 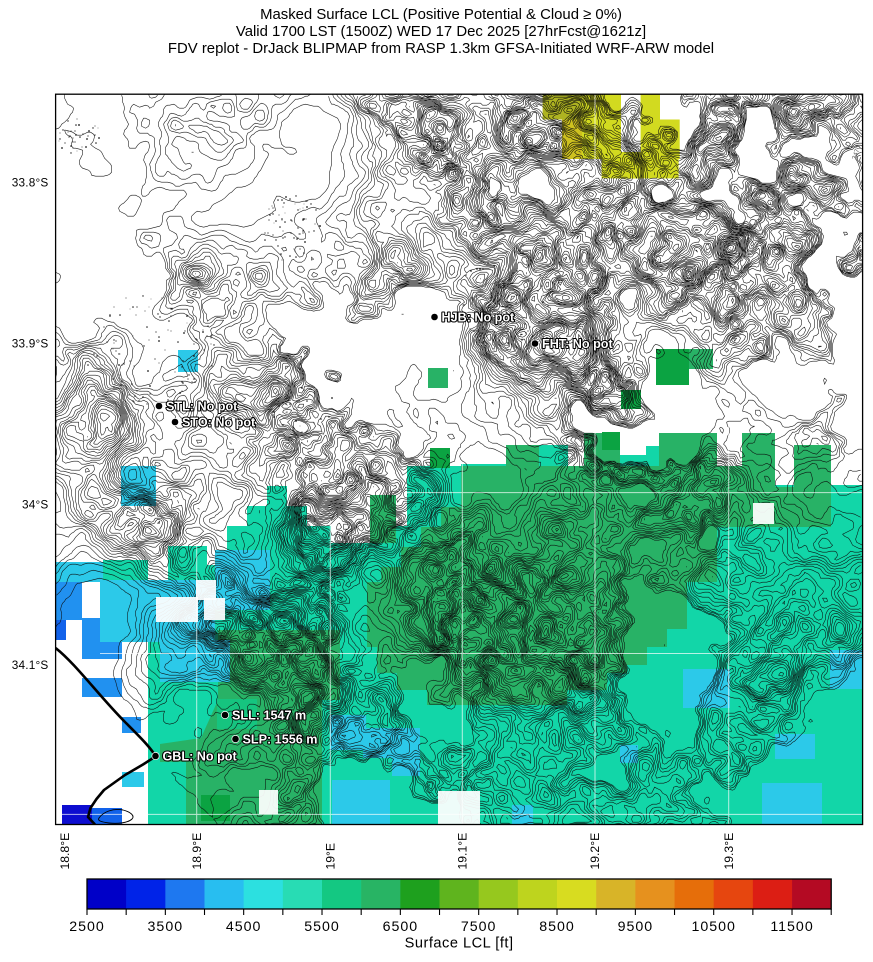 What do you see at coordinates (791, 927) in the screenshot?
I see `svg-text: 11500` at bounding box center [791, 927].